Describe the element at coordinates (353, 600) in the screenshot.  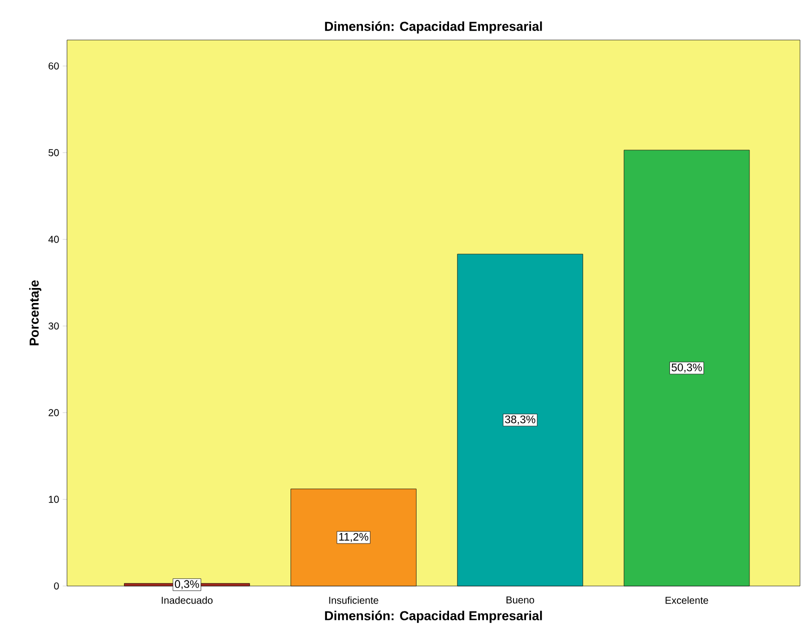
I see `x-tick-label: Insuficiente` at that location.